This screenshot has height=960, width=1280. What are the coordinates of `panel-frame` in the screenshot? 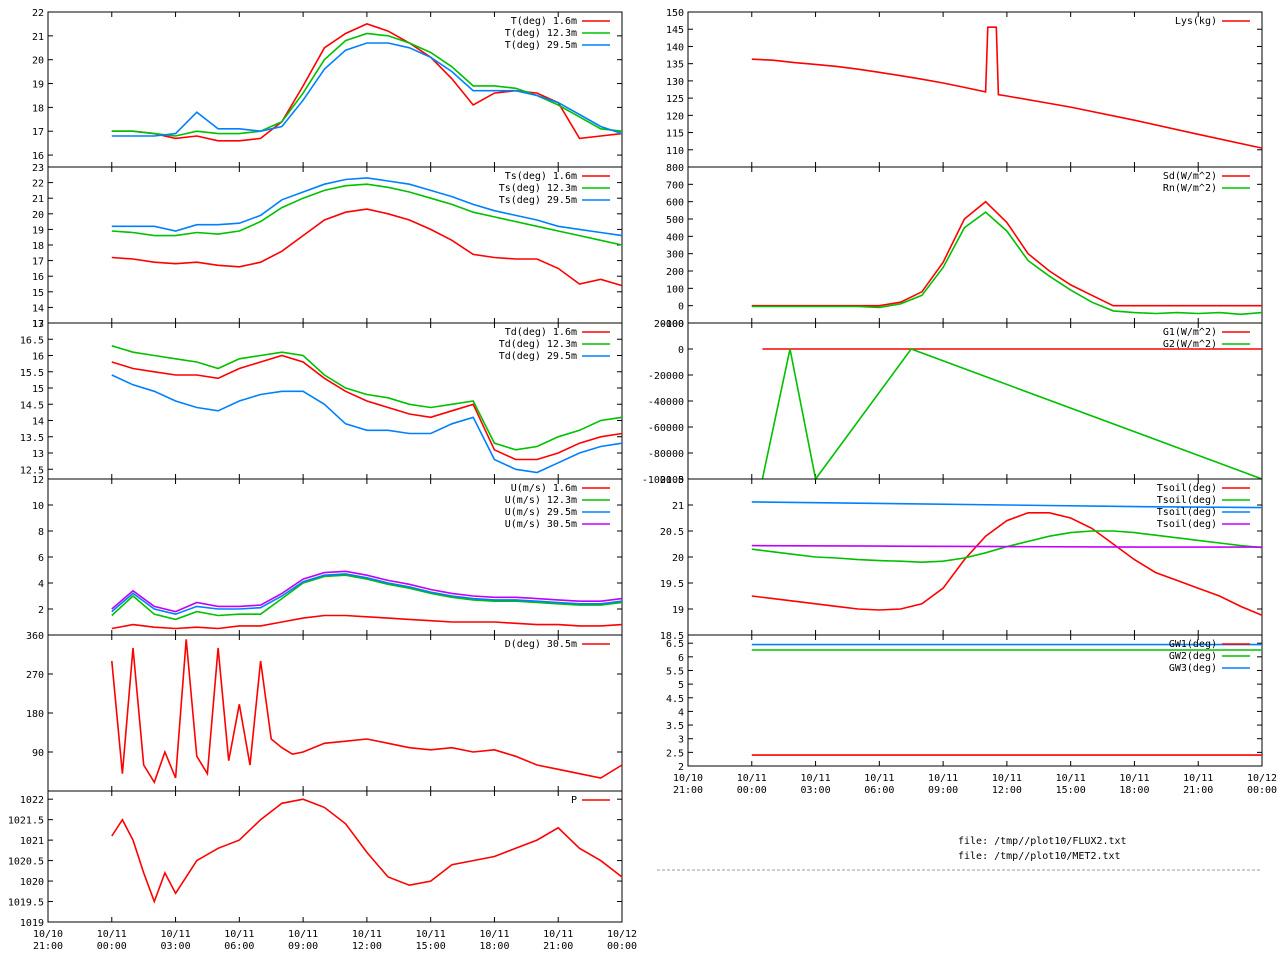 It's located at (335, 856).